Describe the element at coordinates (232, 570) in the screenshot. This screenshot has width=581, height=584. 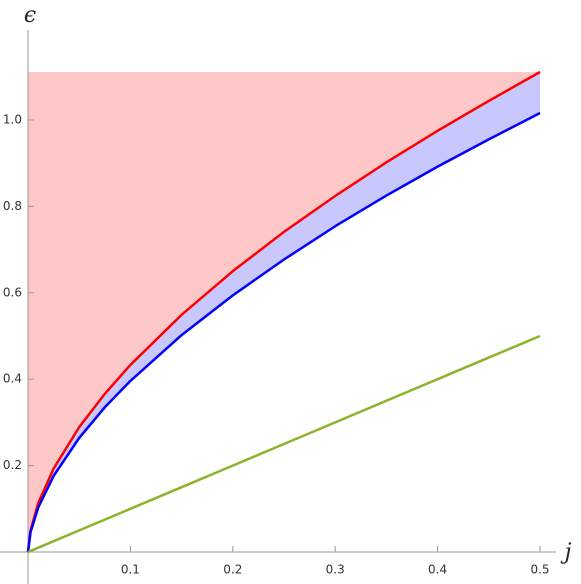
I see `x-tick-label: 0.2` at that location.